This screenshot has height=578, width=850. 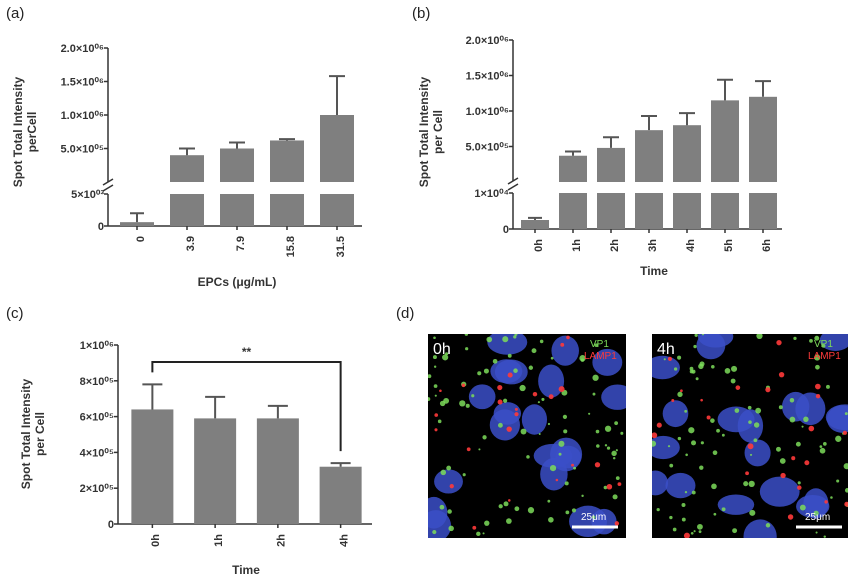 What do you see at coordinates (491, 194) in the screenshot?
I see `chart-b-y-tick-label: 1×10⁰⁴` at bounding box center [491, 194].